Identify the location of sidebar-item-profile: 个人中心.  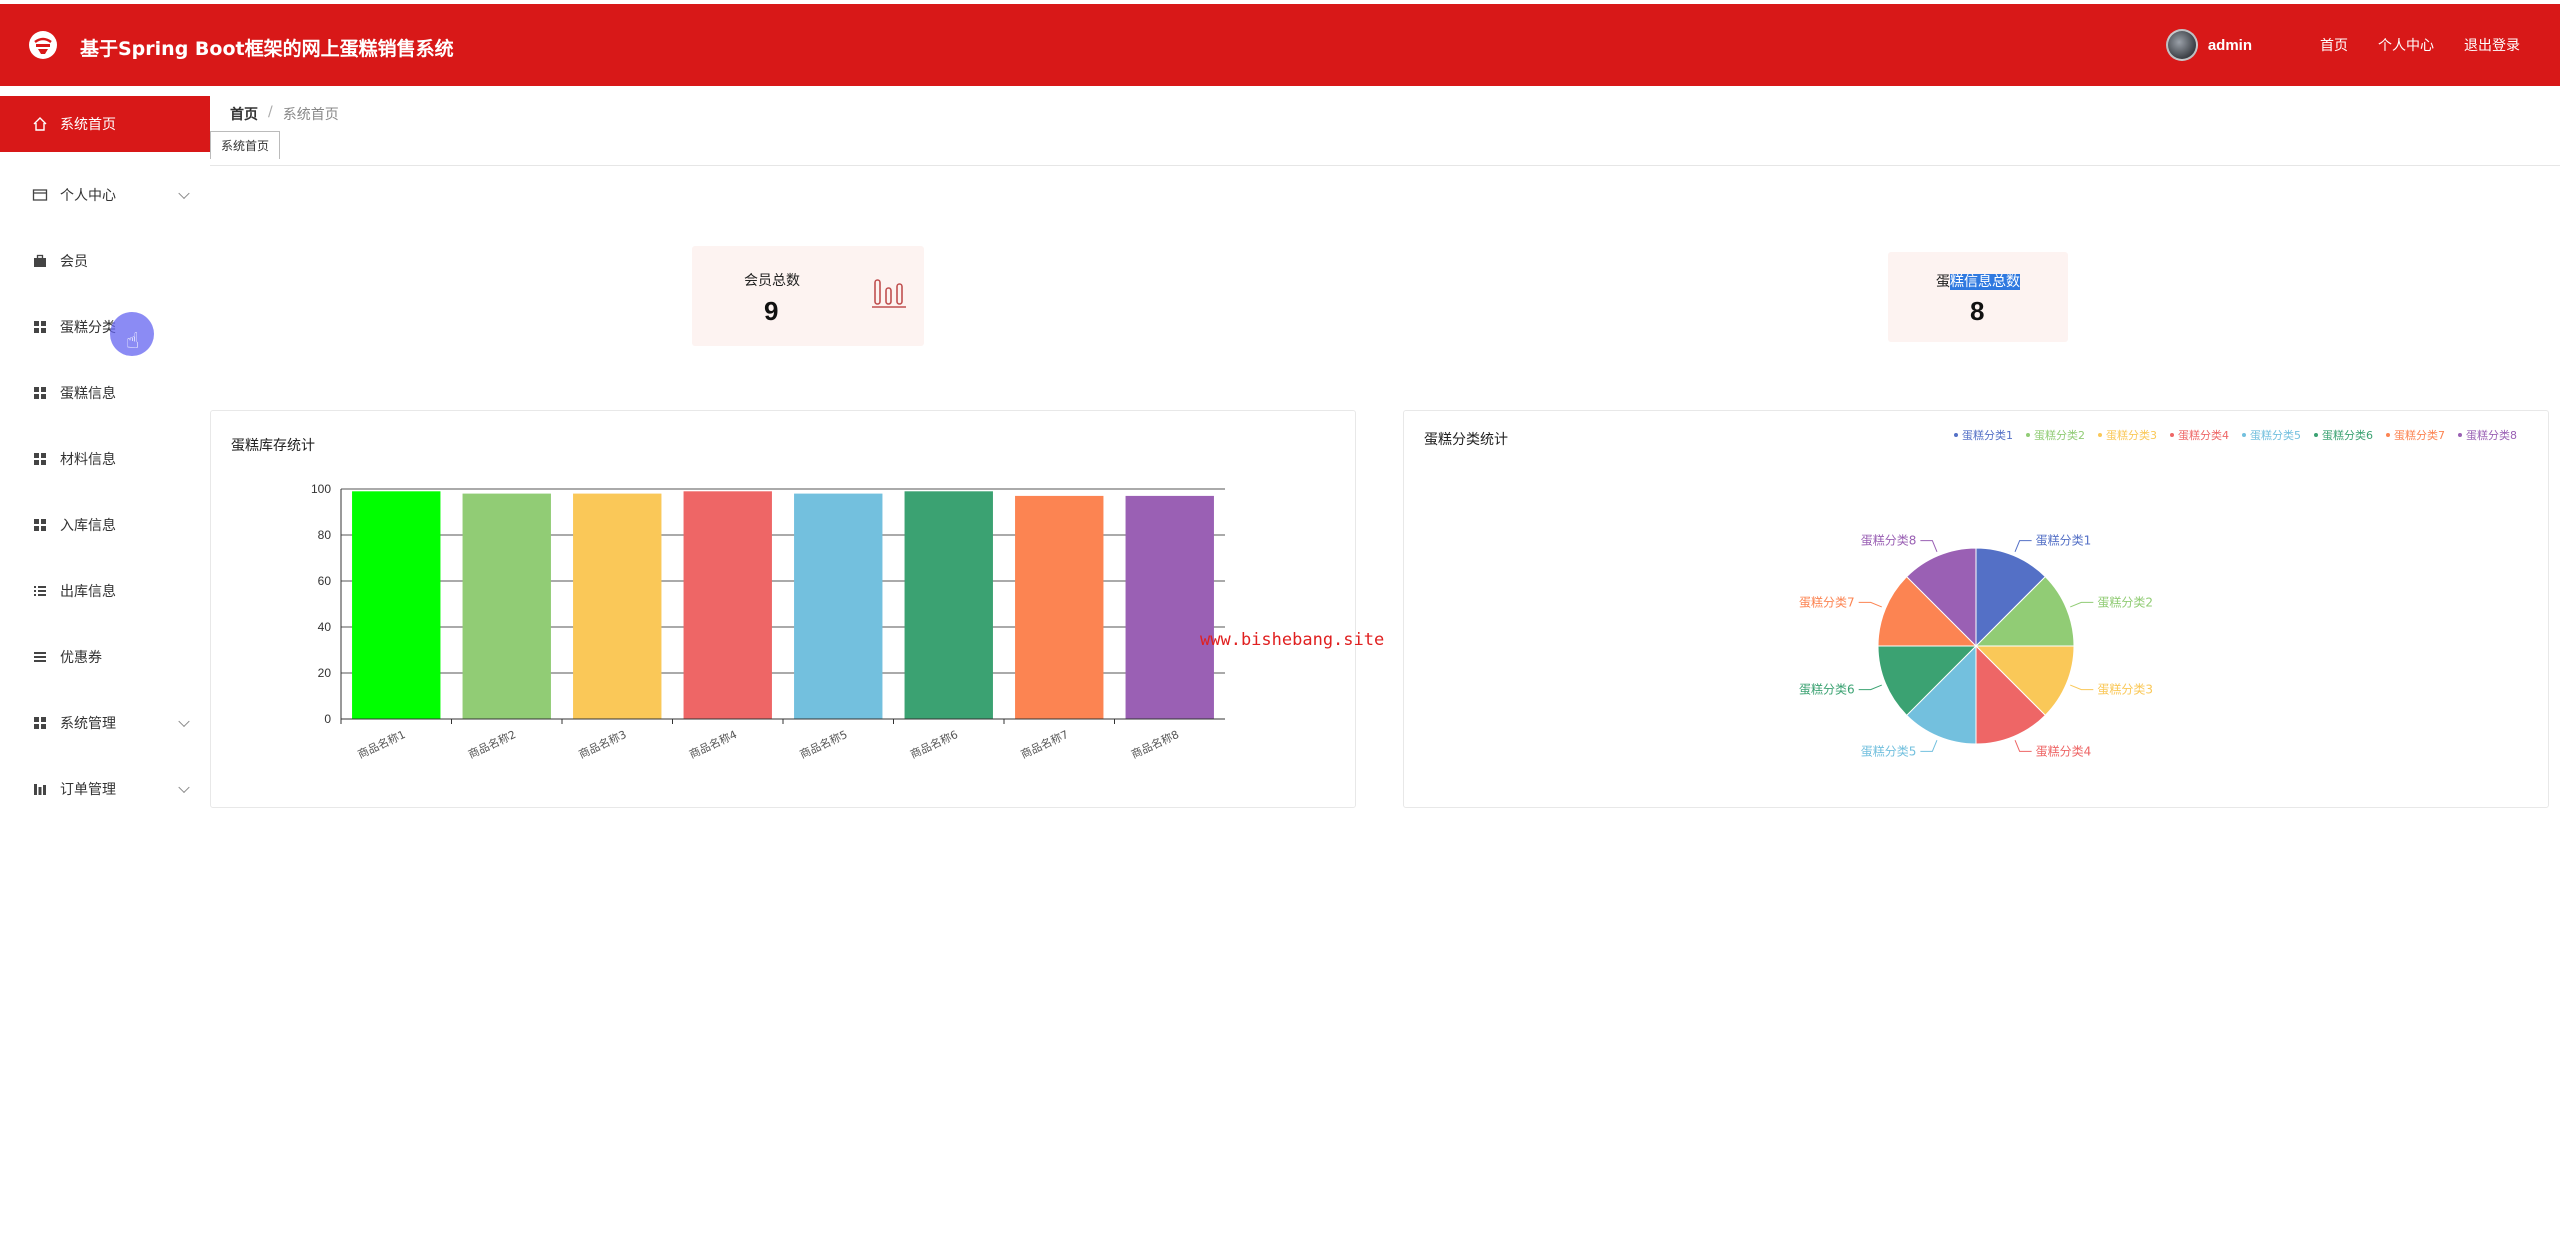
(105, 195).